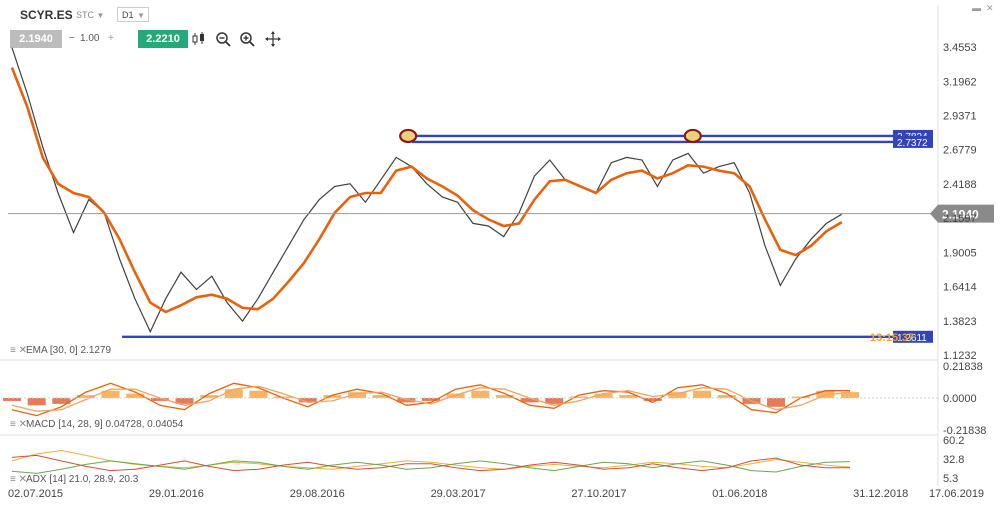  What do you see at coordinates (912, 137) in the screenshot?
I see `level-price-label: 2.7824` at bounding box center [912, 137].